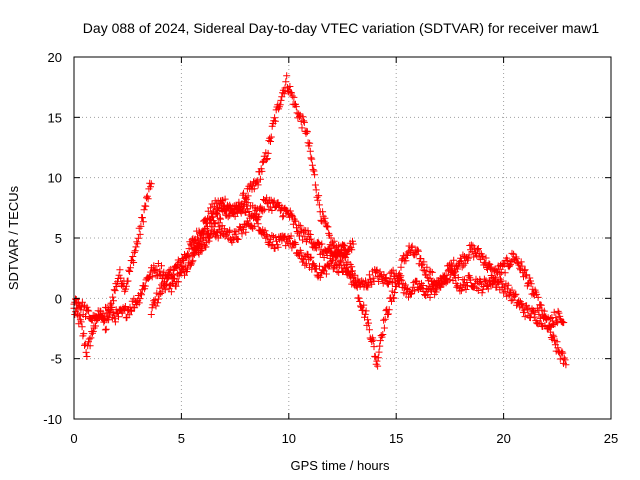 The image size is (640, 480). Describe the element at coordinates (396, 438) in the screenshot. I see `x-tick-label: 15` at that location.